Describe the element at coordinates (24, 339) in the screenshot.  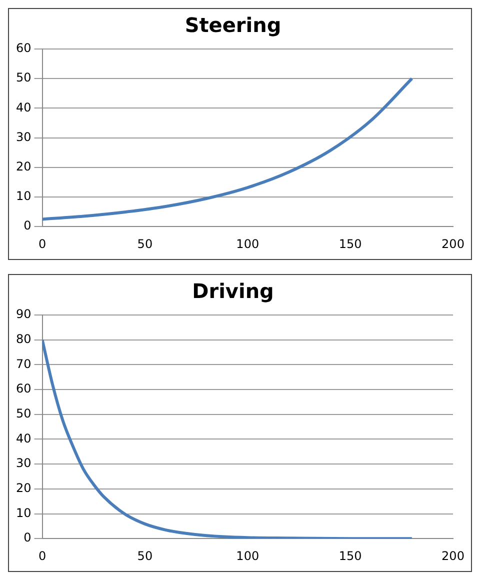
I see `y-tick-label: 80` at that location.